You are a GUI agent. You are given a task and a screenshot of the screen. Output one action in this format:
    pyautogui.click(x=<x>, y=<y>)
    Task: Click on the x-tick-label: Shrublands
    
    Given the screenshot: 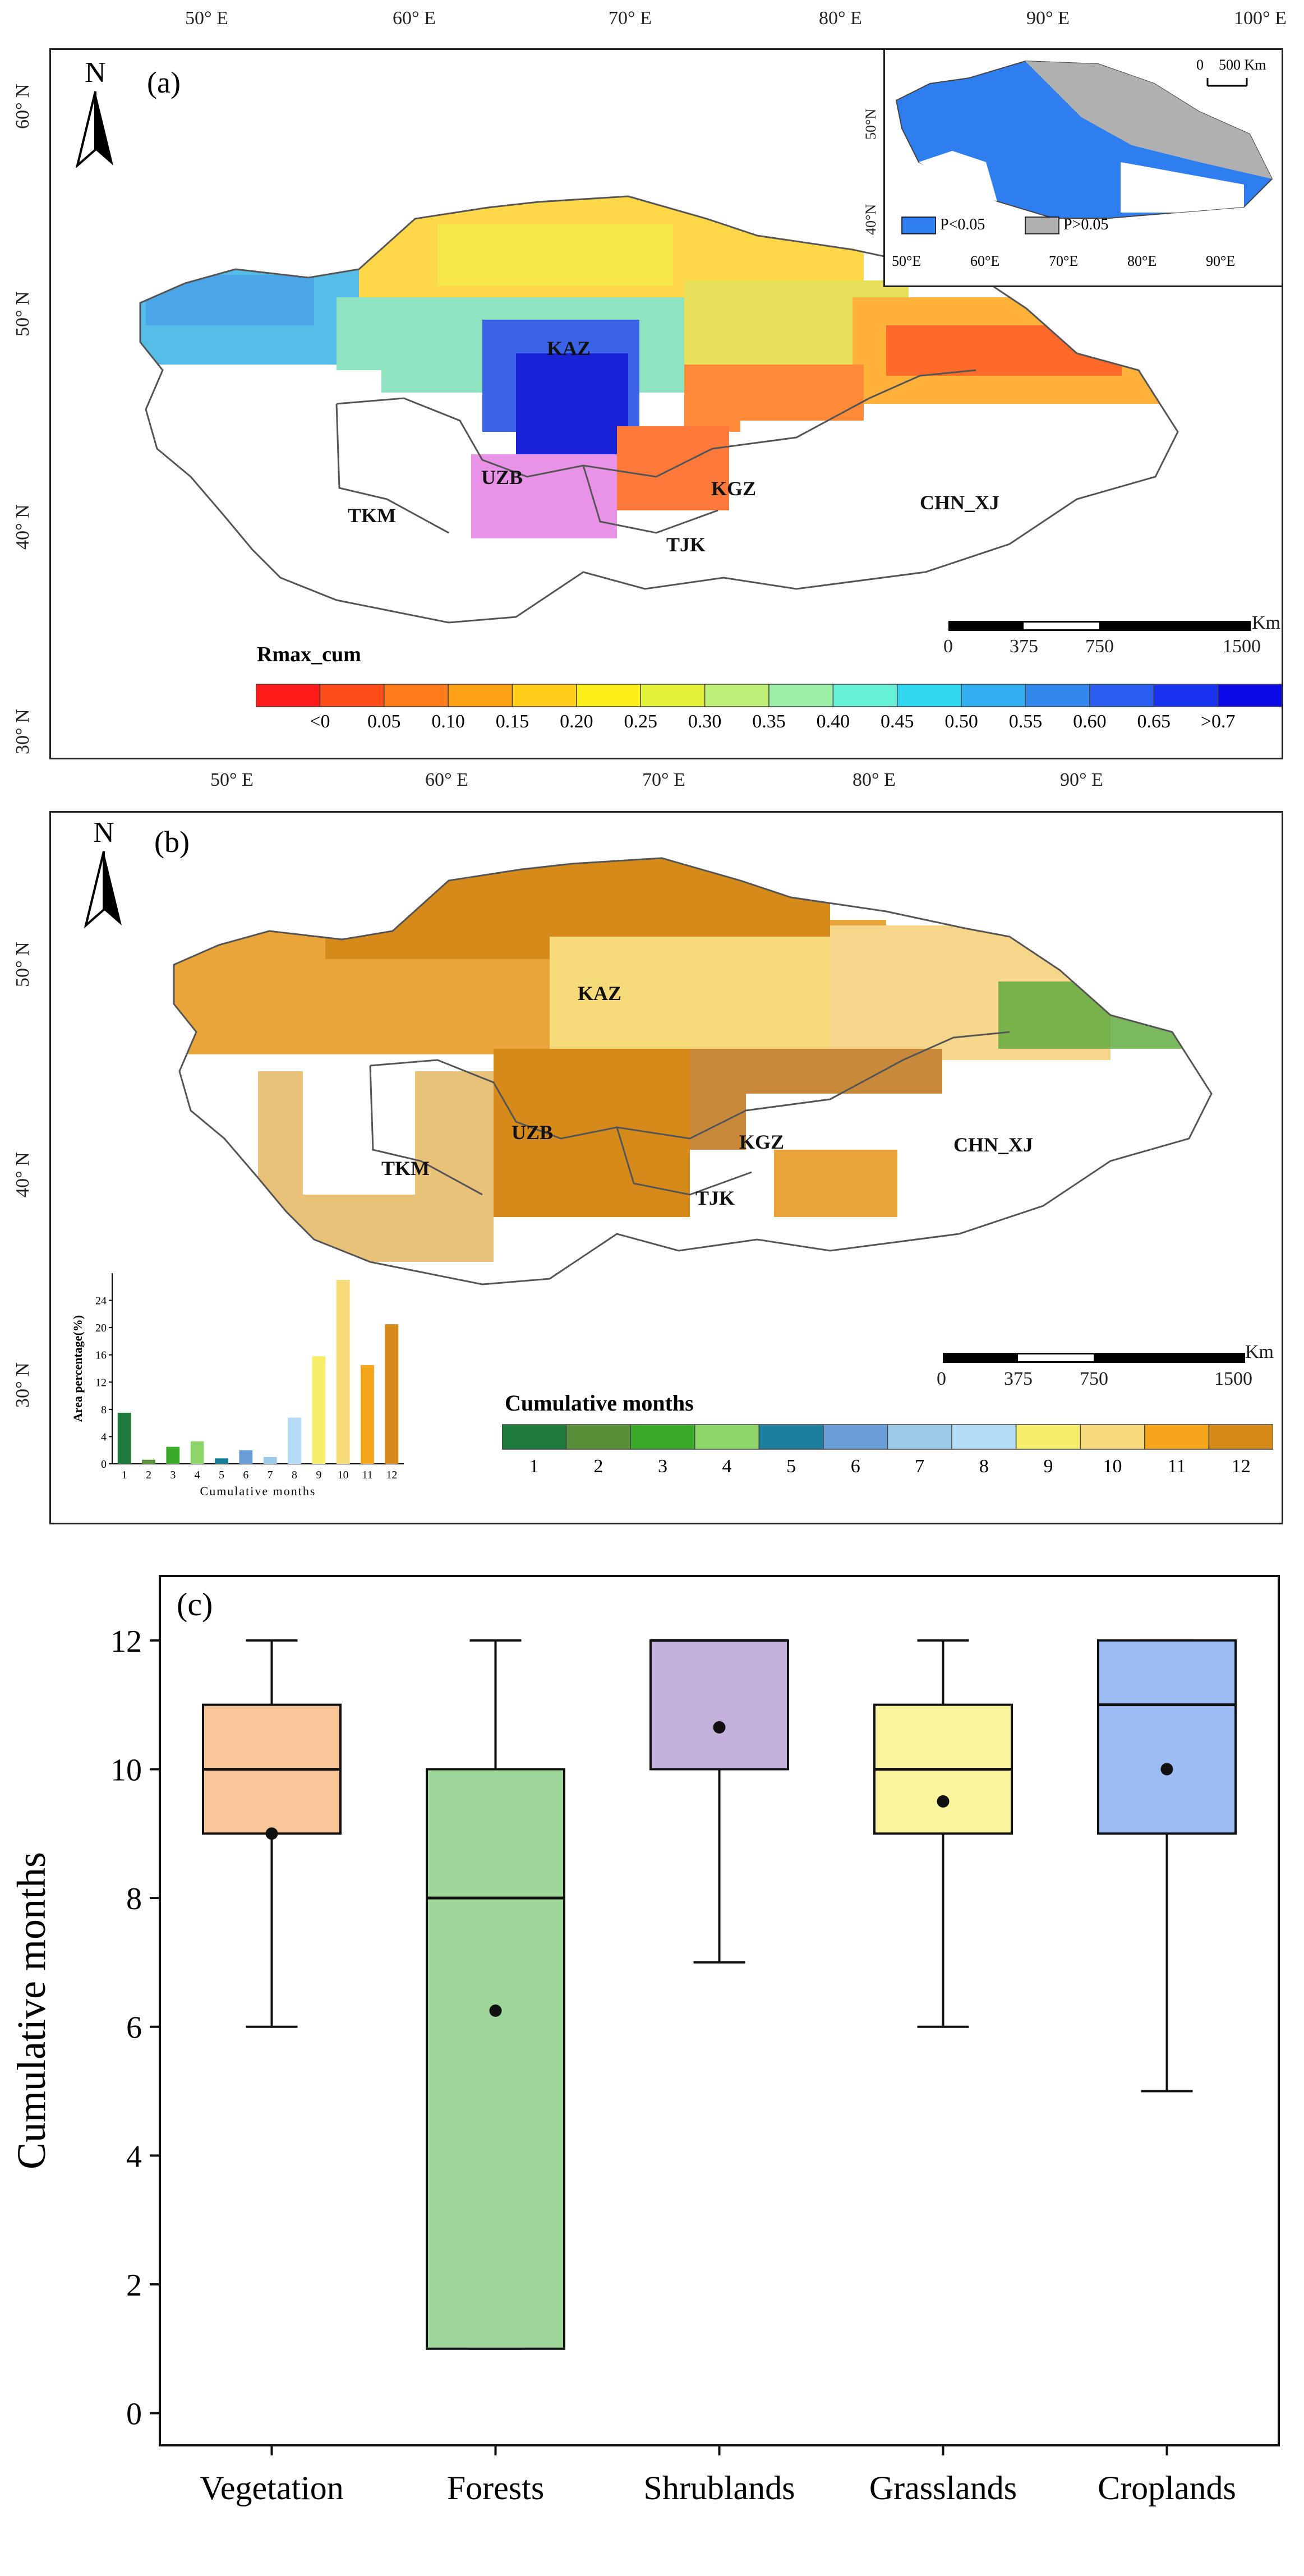 What is the action you would take?
    pyautogui.click(x=720, y=2487)
    